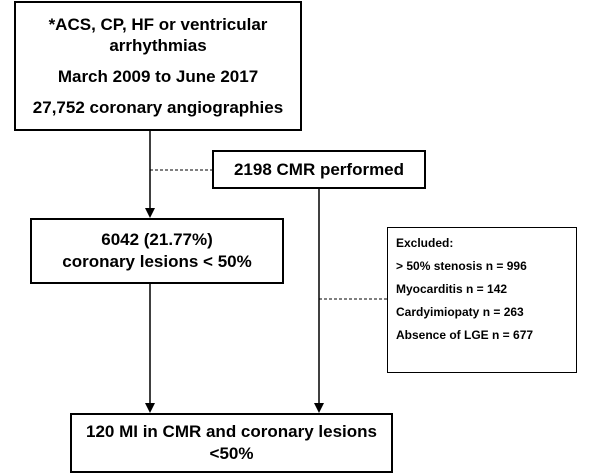 The image size is (597, 476). I want to click on result-box: 120 MI in CMR and coronary lesions <50%, so click(231, 443).